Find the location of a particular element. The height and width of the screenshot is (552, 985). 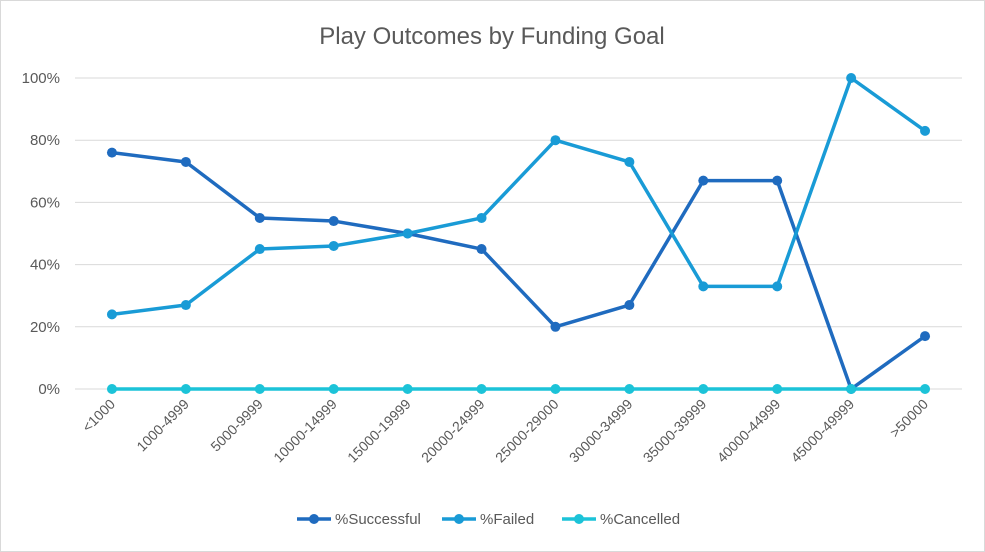

x-tick-label: 40000-44999 is located at coordinates (749, 431).